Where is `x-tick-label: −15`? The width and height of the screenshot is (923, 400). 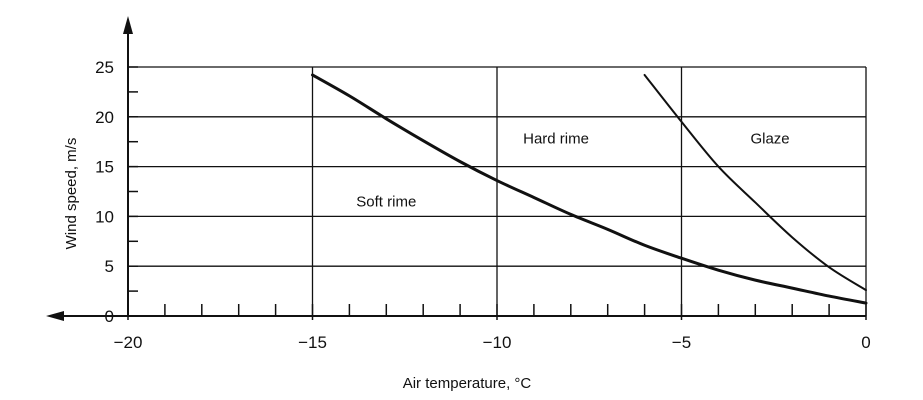 x-tick-label: −15 is located at coordinates (312, 342).